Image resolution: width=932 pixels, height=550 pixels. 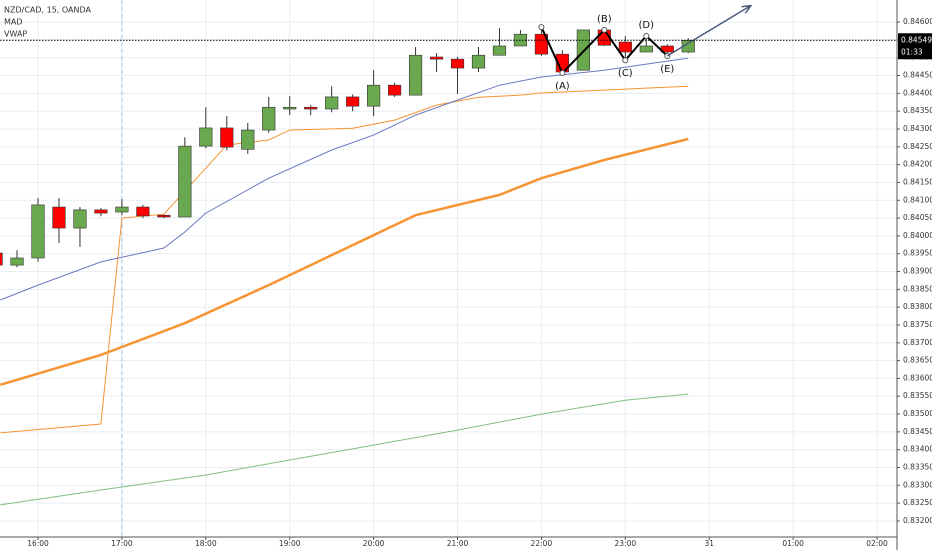 What do you see at coordinates (915, 46) in the screenshot?
I see `last-price-box` at bounding box center [915, 46].